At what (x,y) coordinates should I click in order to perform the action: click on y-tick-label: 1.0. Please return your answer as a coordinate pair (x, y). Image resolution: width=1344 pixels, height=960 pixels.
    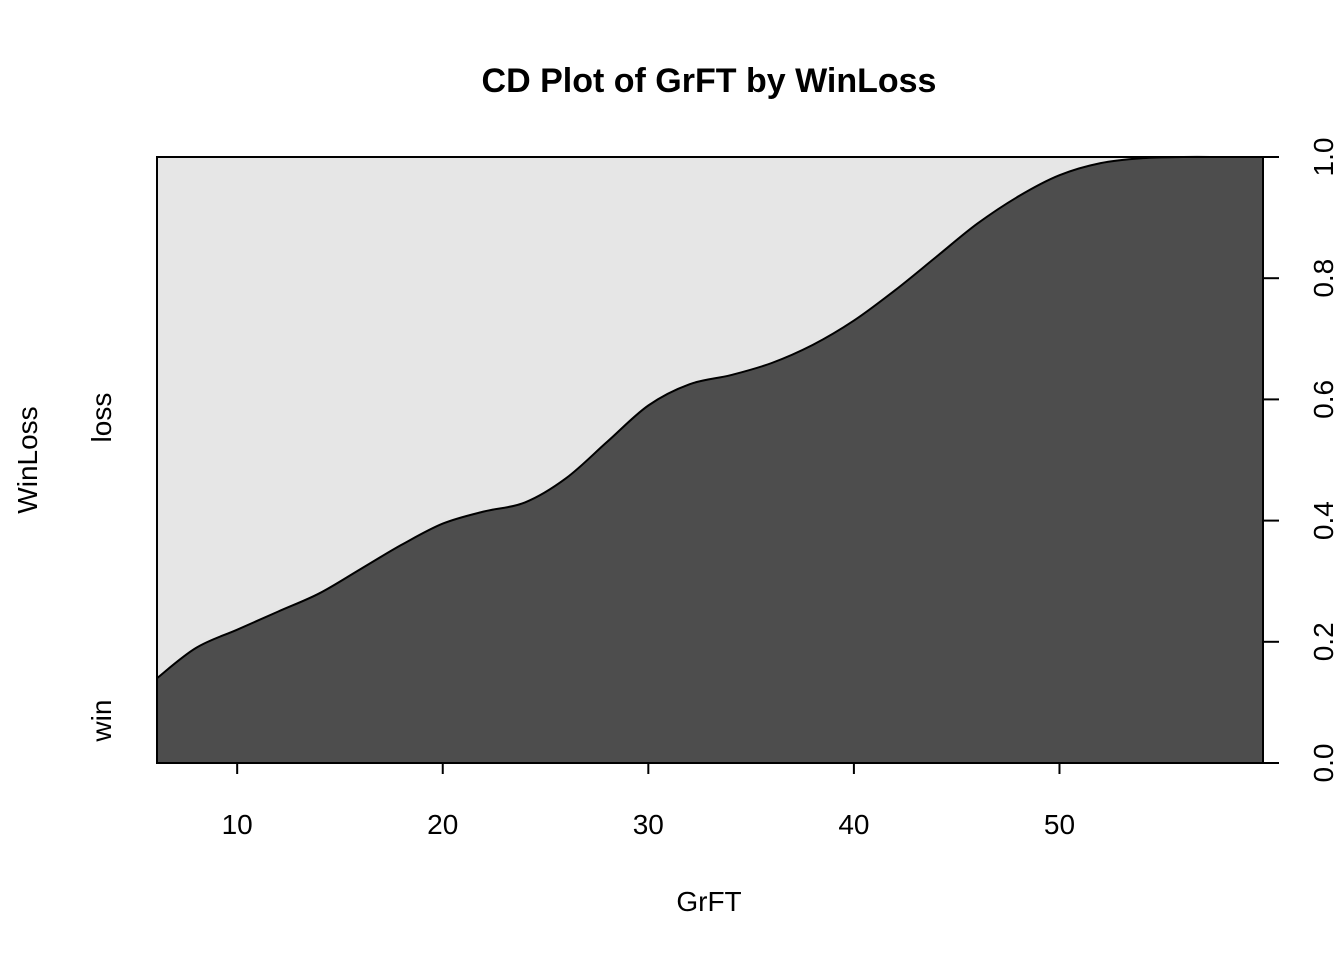
    Looking at the image, I should click on (1323, 157).